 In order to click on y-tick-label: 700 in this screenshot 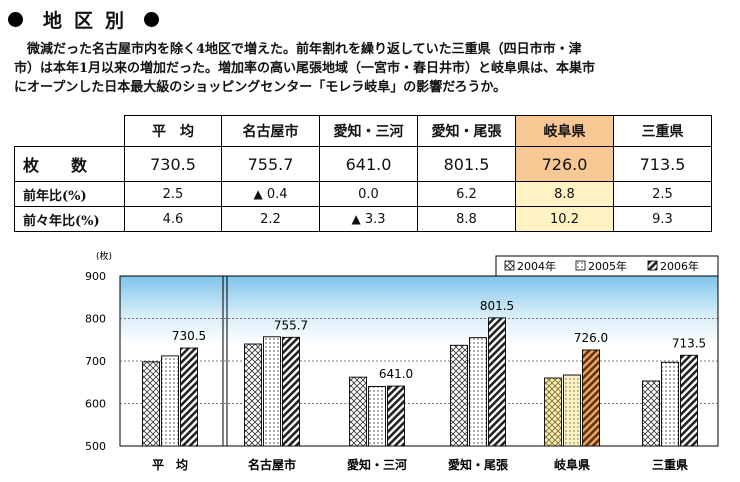, I will do `click(95, 361)`.